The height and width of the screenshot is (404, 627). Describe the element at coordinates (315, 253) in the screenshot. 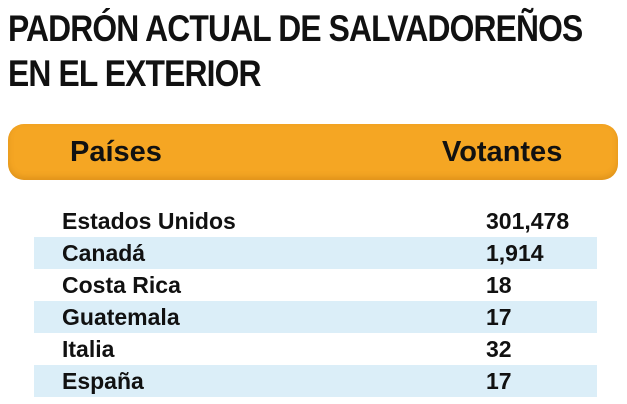

I see `table-row: Canadá 1,914` at that location.